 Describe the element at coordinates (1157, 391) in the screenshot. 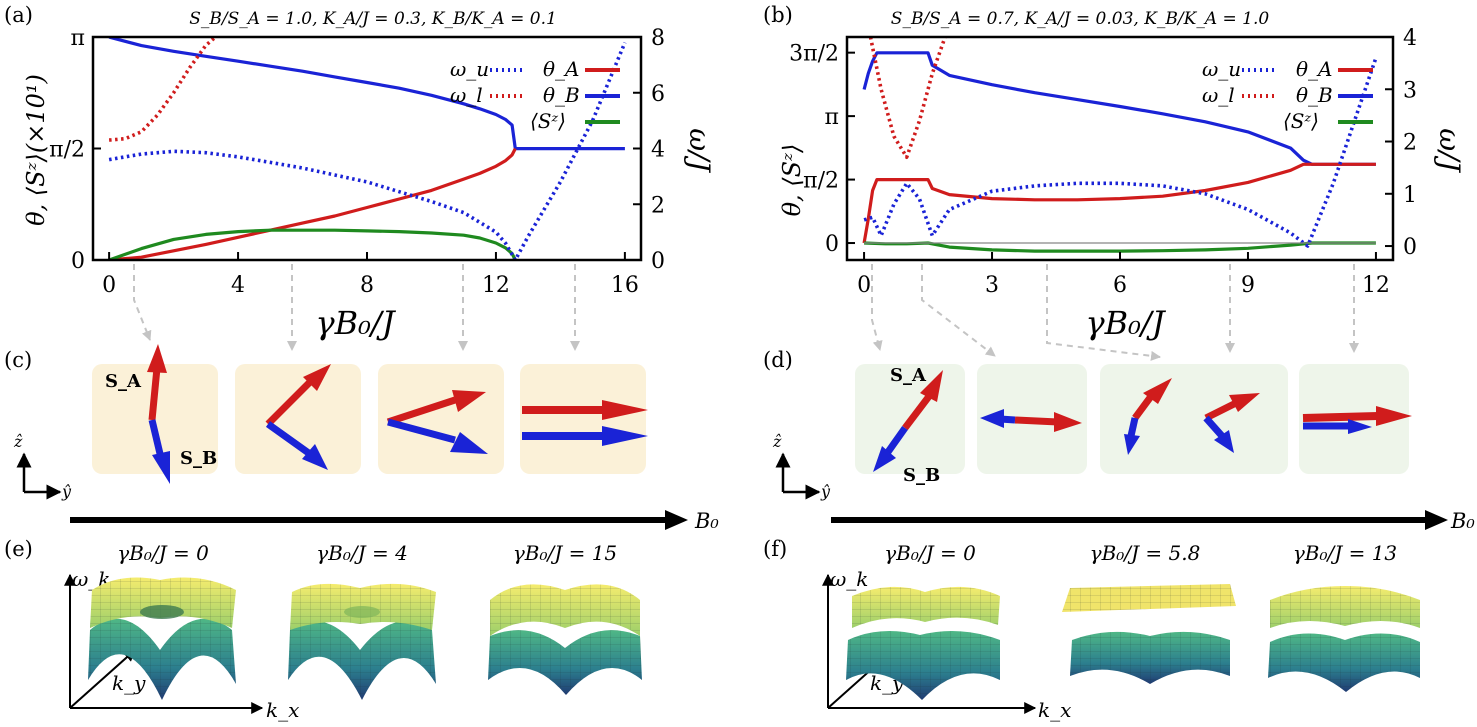

I see `spin-arrowhead-a-d3` at that location.